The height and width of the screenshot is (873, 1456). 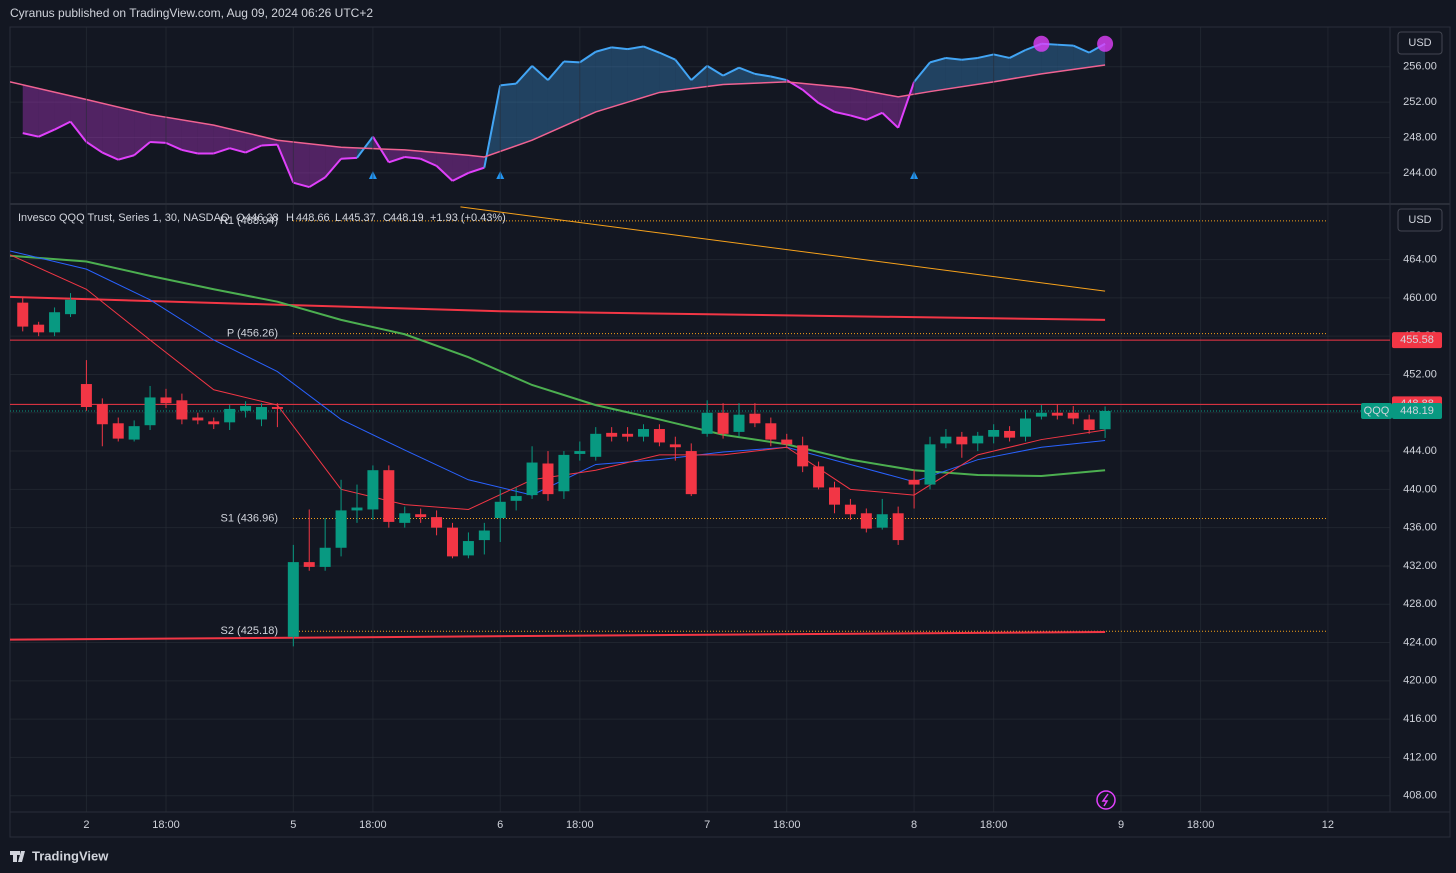 I want to click on signal-circle, so click(x=1105, y=43).